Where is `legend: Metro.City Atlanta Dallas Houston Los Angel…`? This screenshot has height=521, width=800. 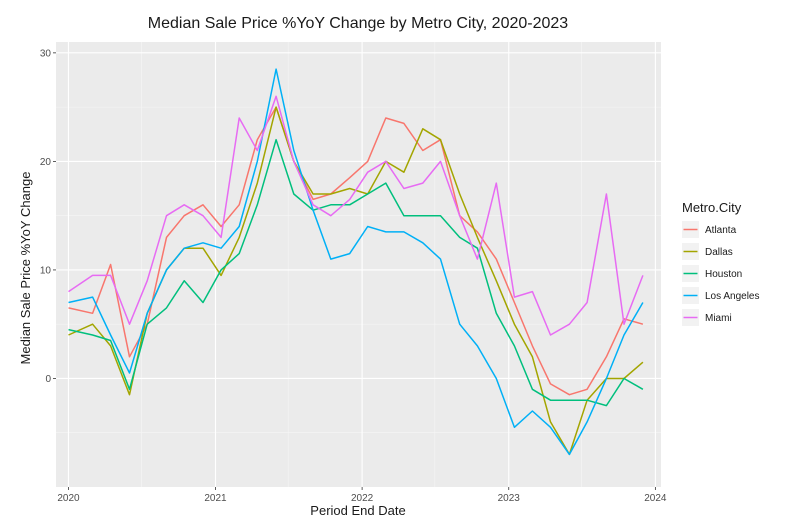
legend: Metro.City Atlanta Dallas Houston Los Angel… is located at coordinates (721, 263).